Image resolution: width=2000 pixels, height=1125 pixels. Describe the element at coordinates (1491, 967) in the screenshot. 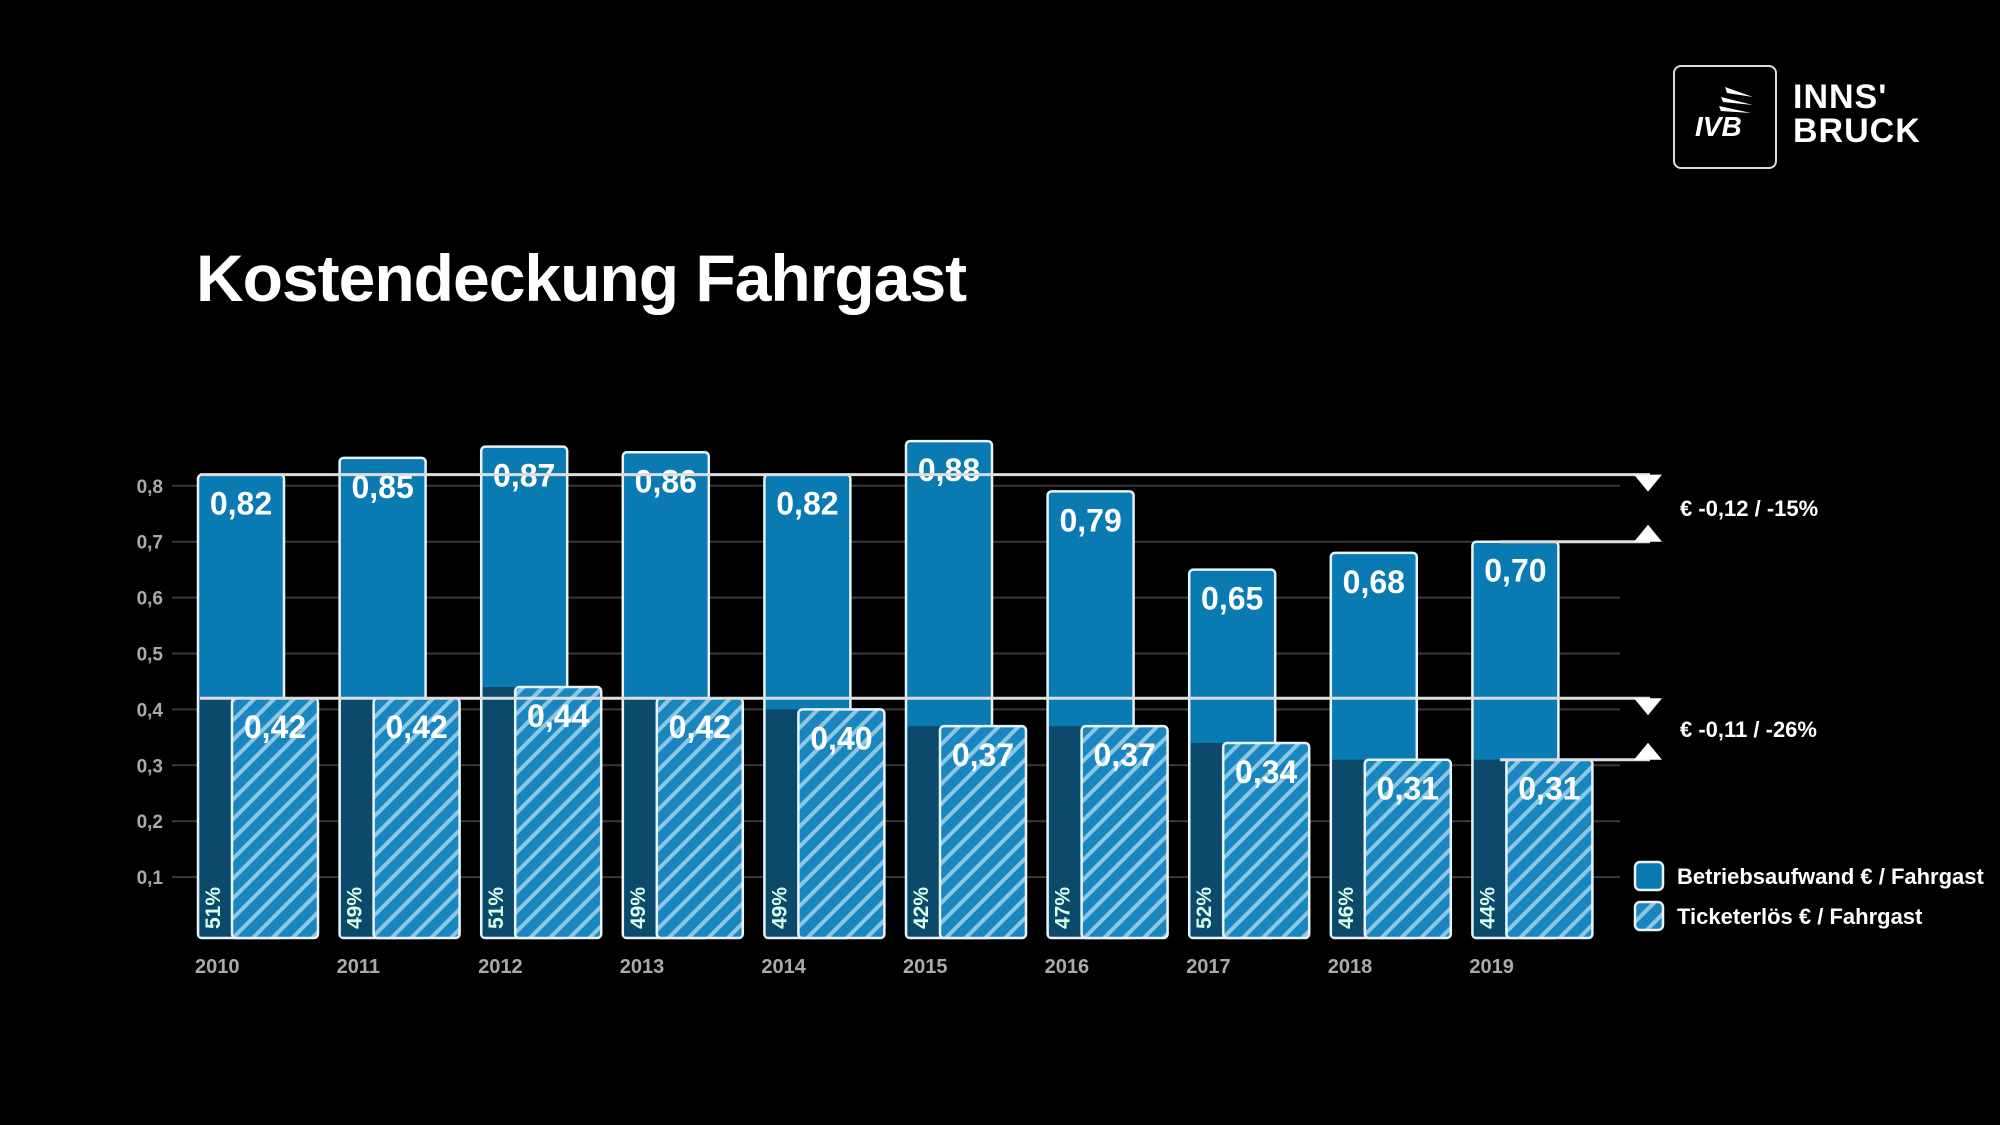

I see `x-tick-label: 2019` at that location.